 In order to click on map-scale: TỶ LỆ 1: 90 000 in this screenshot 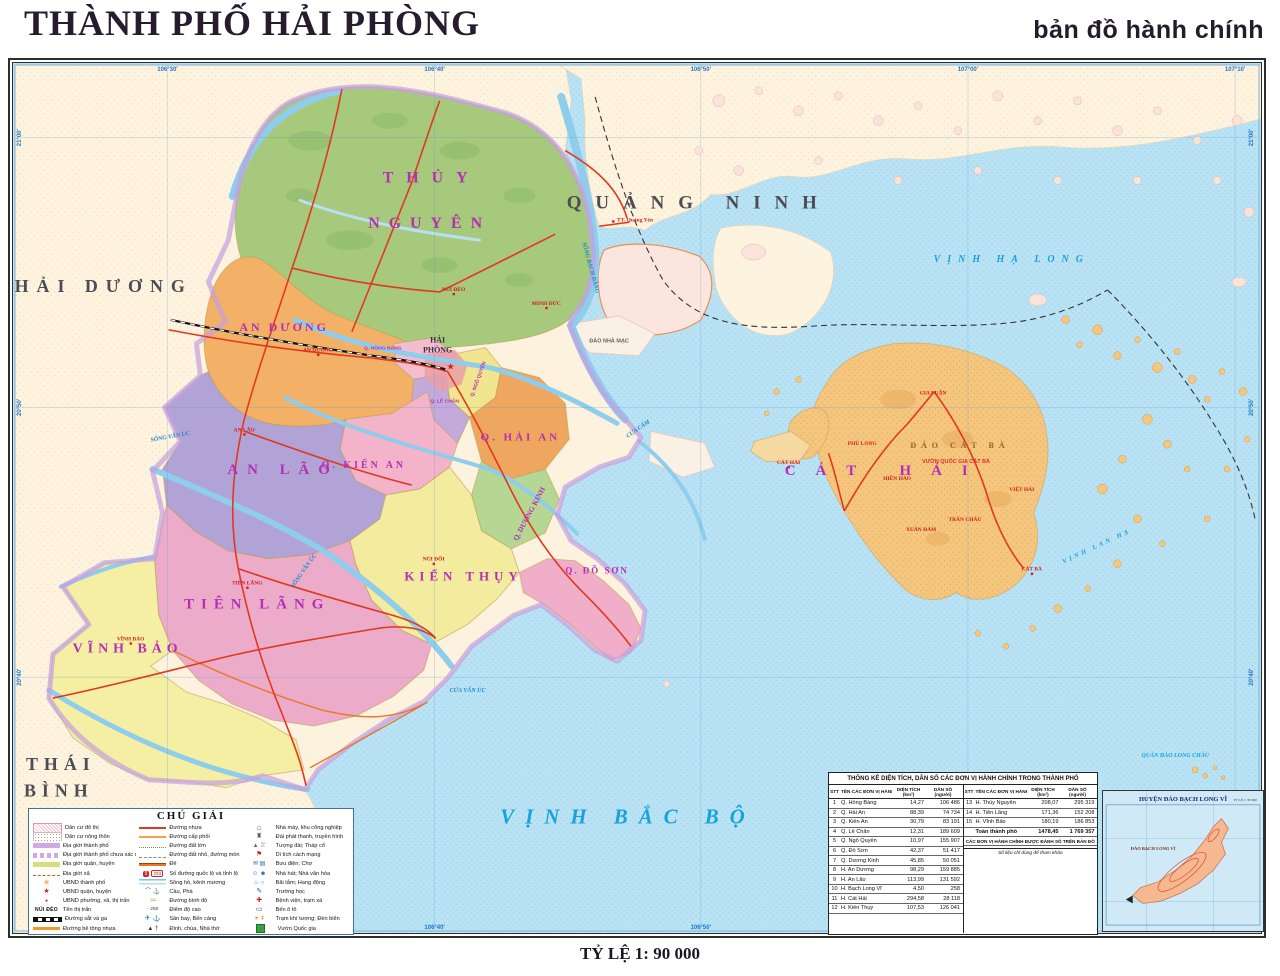, I will do `click(640, 953)`.